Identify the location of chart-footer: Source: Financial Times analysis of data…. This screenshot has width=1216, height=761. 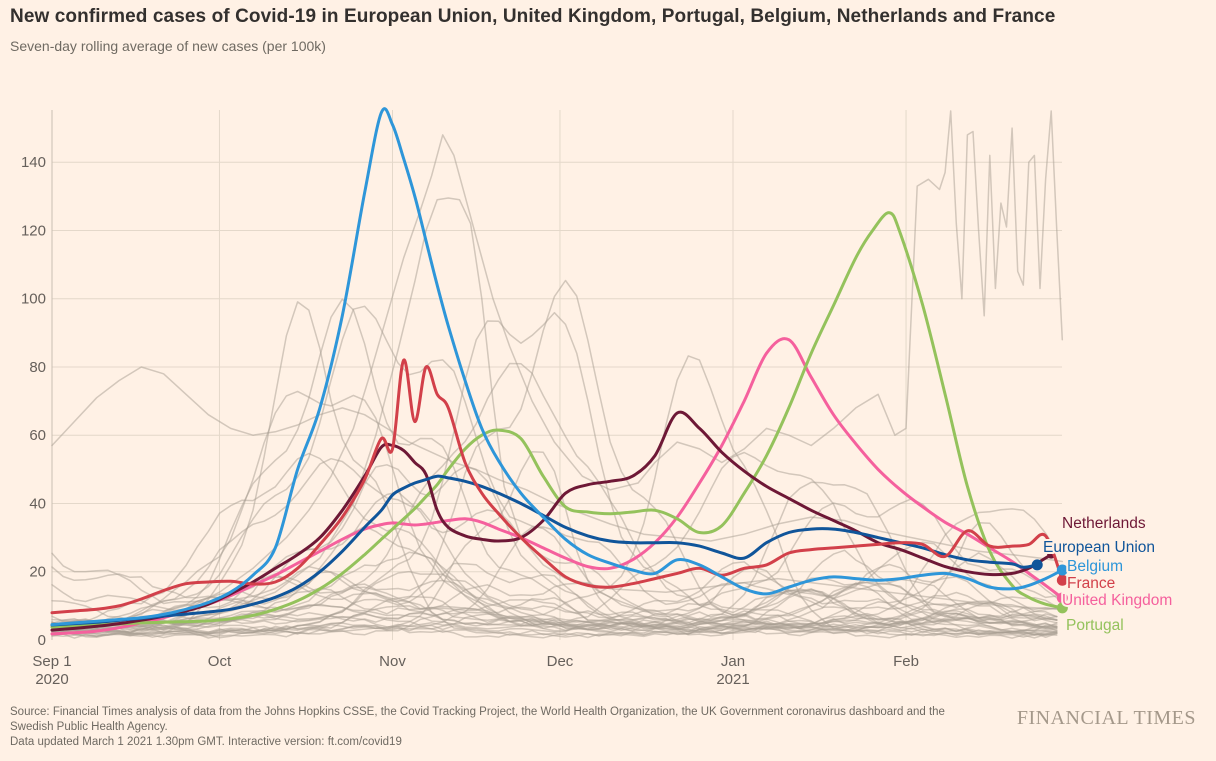
(499, 728).